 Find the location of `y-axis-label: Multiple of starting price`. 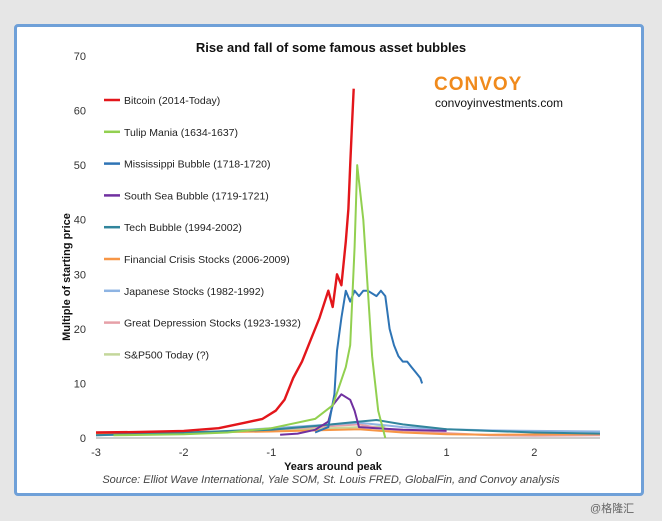

y-axis-label: Multiple of starting price is located at coordinates (67, 277).